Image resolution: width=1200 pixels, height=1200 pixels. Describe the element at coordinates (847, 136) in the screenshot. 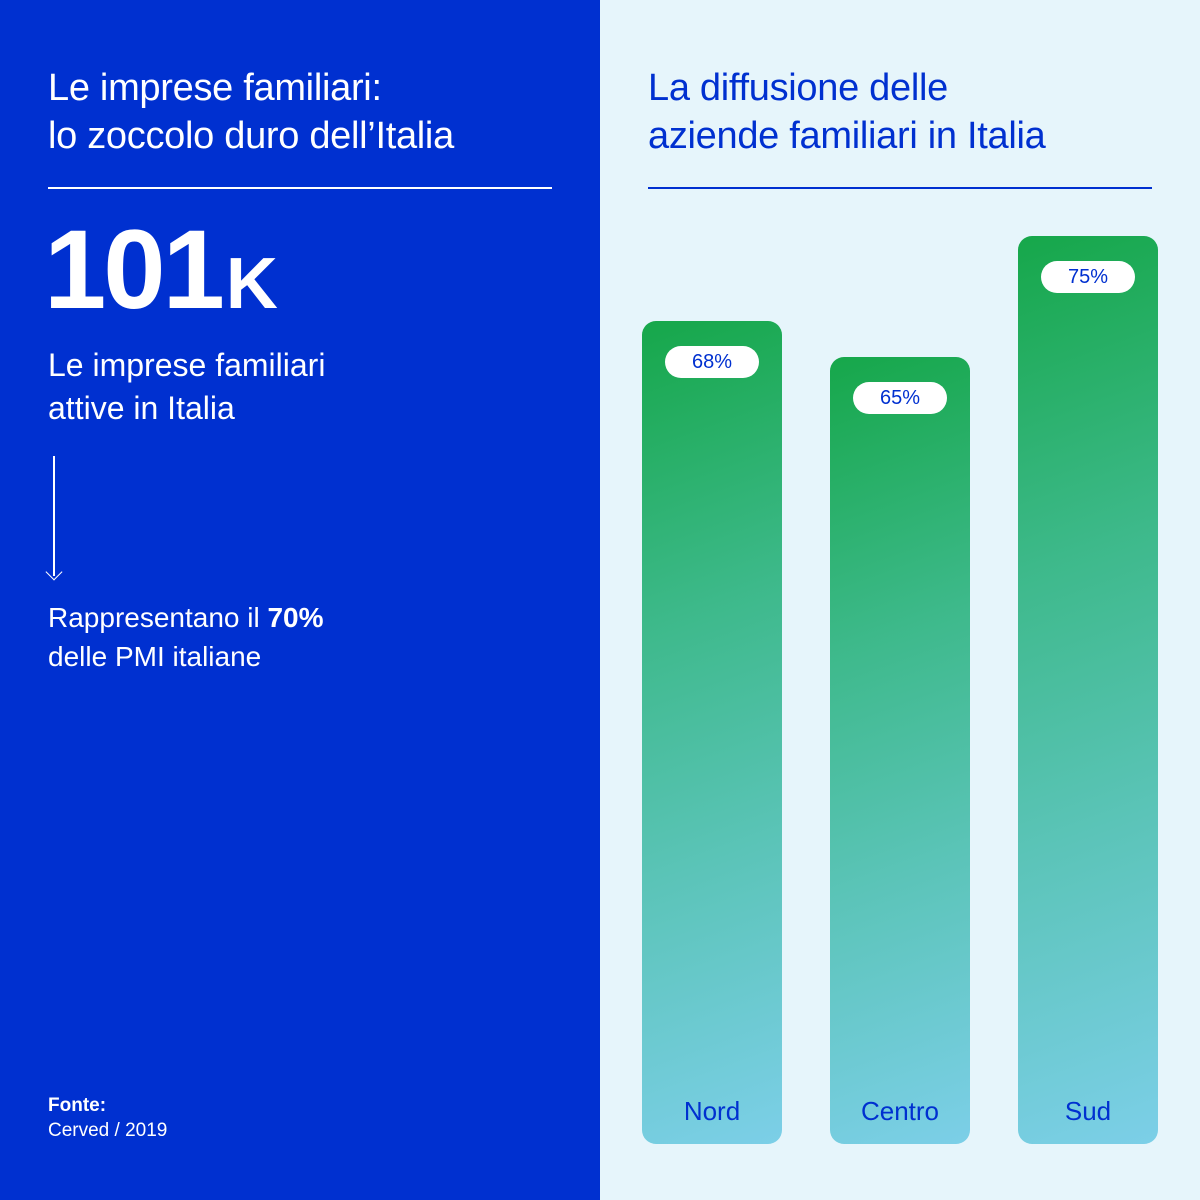

I see `chart-title-line2: aziende familiari in Italia` at that location.